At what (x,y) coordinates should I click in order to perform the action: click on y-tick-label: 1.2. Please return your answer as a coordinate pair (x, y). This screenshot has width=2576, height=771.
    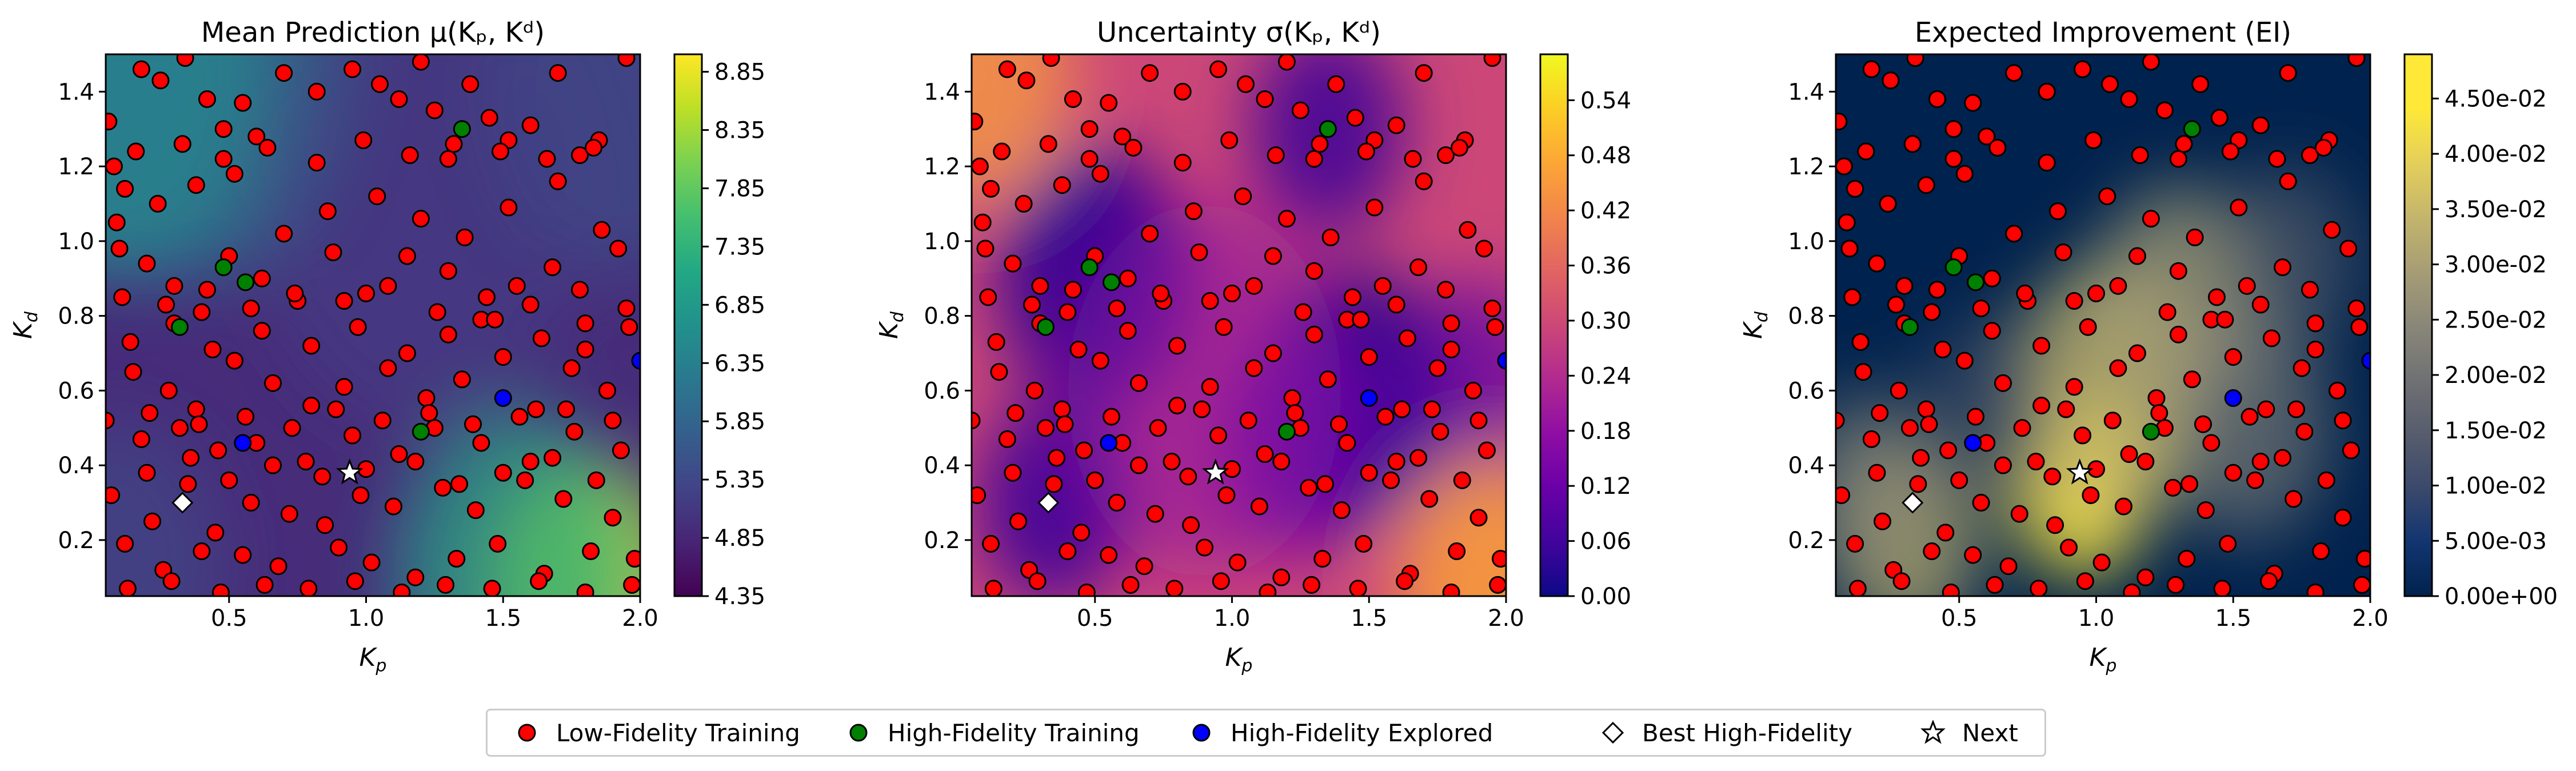
    Looking at the image, I should click on (942, 167).